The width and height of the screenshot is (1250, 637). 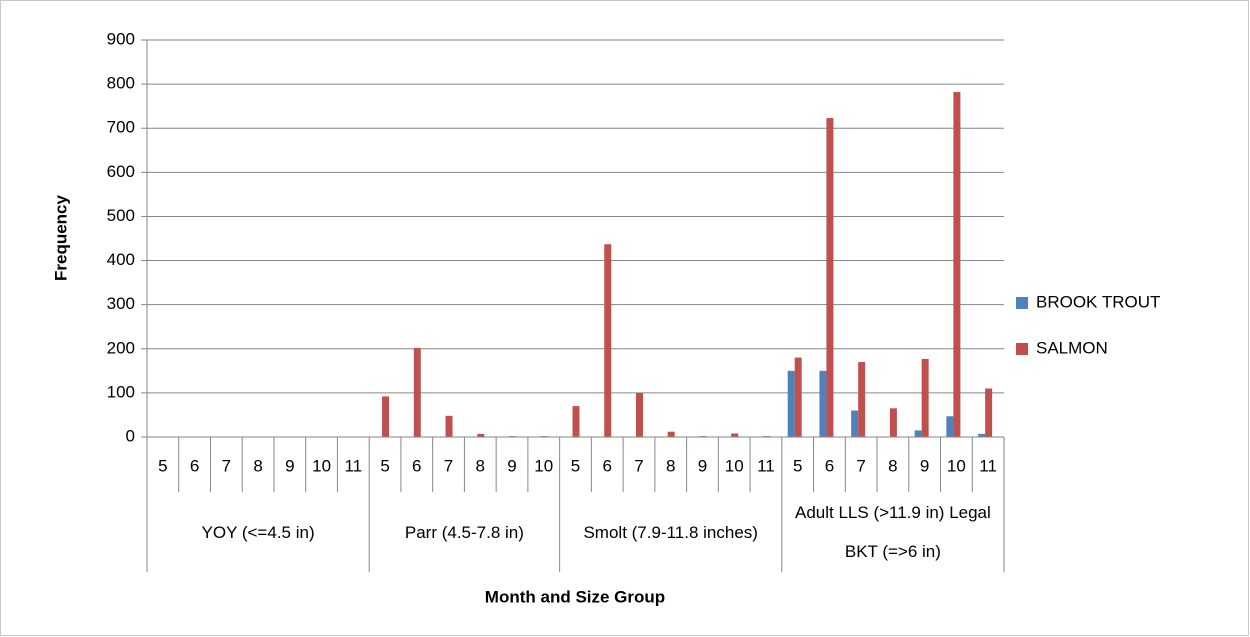 What do you see at coordinates (464, 532) in the screenshot?
I see `group-label: Parr (4.5-7.8 in)` at bounding box center [464, 532].